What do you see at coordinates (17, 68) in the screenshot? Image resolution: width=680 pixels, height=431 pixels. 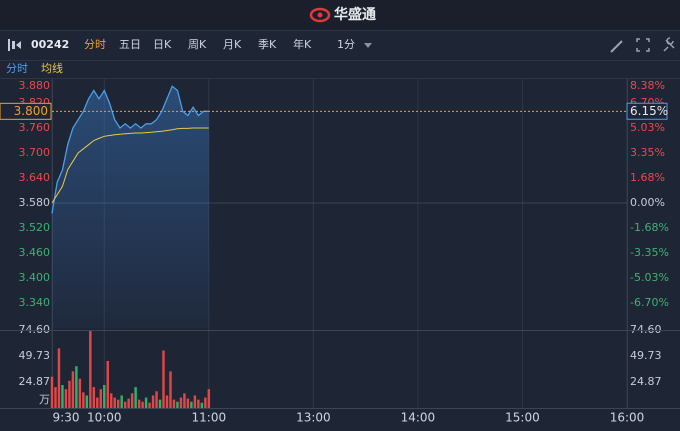 I see `legend-entry: 分时` at bounding box center [17, 68].